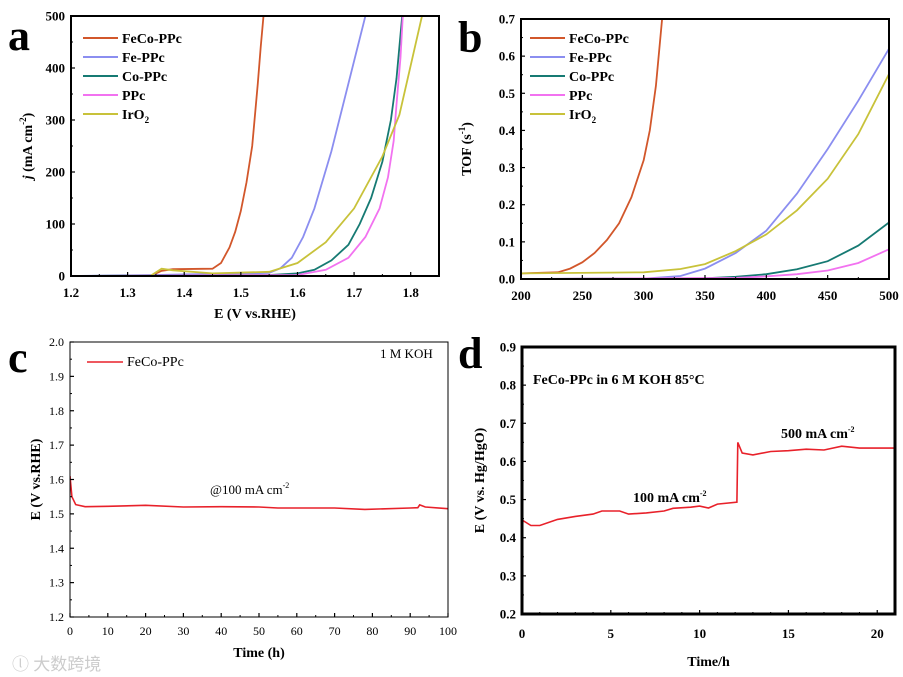 The image size is (903, 677). Describe the element at coordinates (255, 314) in the screenshot. I see `x-axis-label: E (V vs.RHE)` at that location.